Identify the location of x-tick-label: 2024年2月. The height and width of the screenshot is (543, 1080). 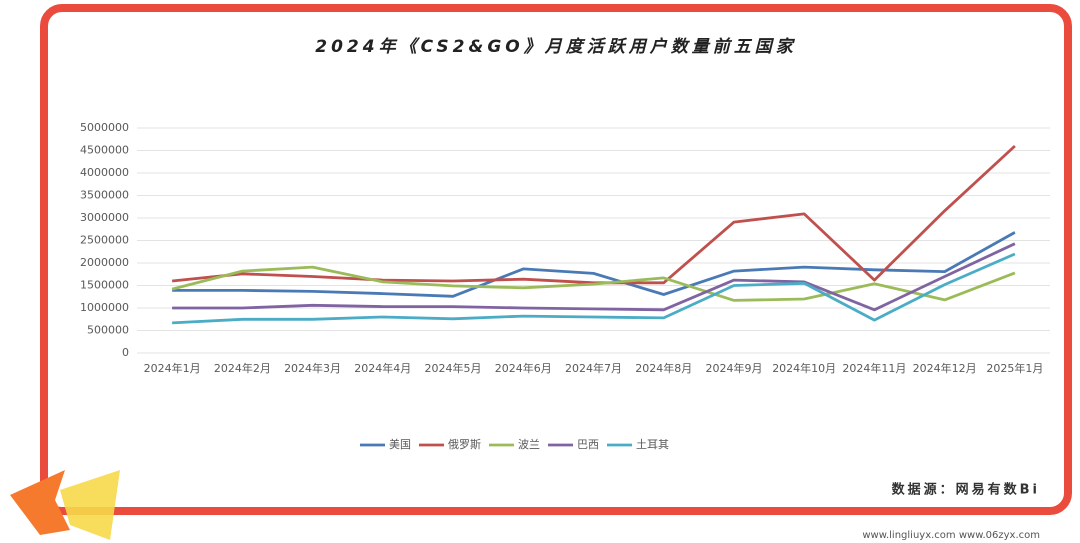
(242, 368).